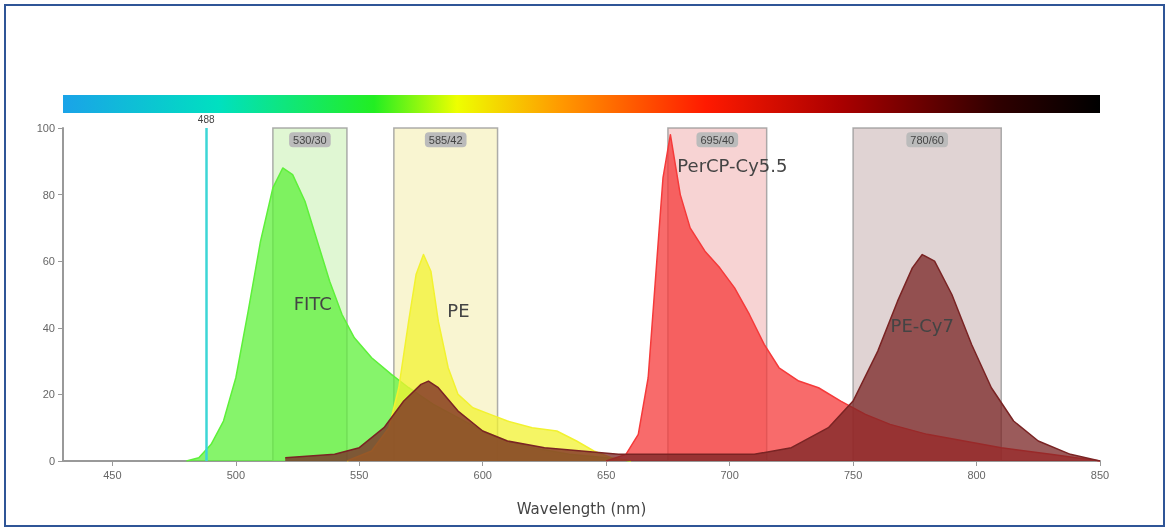 The height and width of the screenshot is (531, 1169). Describe the element at coordinates (581, 508) in the screenshot. I see `x-axis-title: Wavelength (nm)` at that location.